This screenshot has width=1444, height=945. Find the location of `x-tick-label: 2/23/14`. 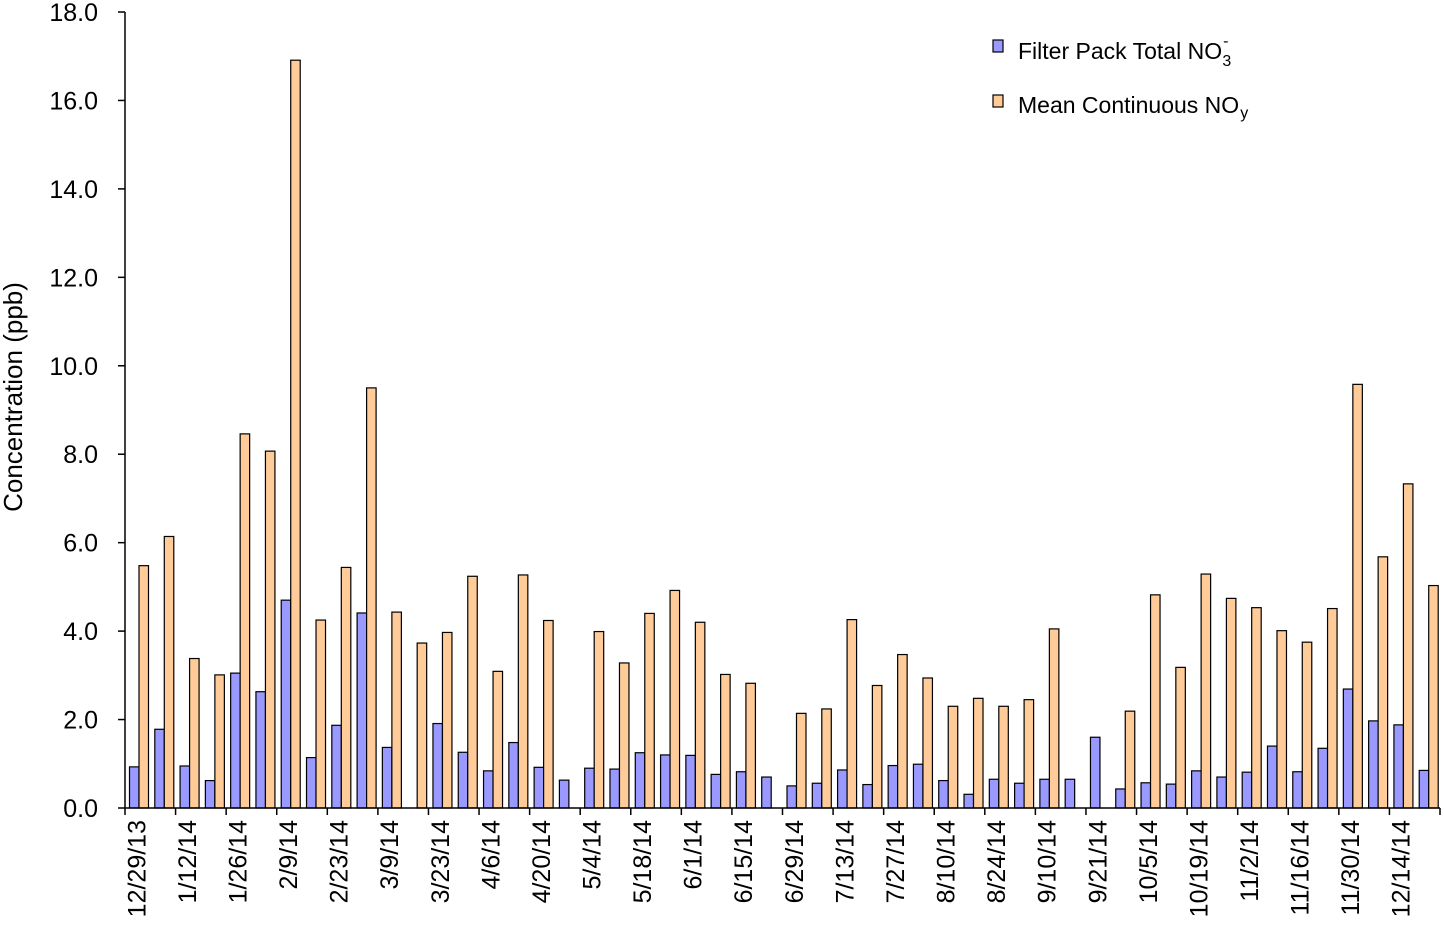

x-tick-label: 2/23/14 is located at coordinates (340, 862).